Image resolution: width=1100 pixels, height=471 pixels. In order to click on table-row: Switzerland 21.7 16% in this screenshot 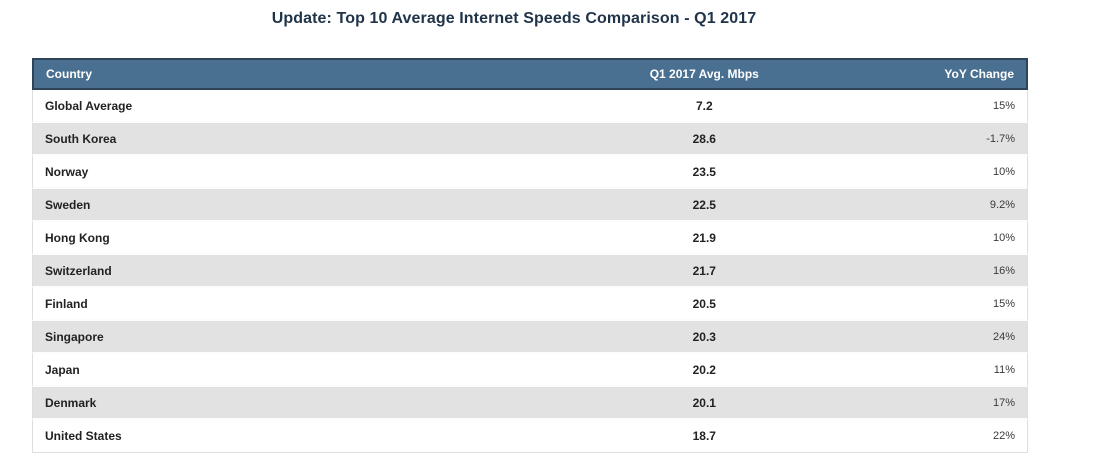, I will do `click(530, 271)`.